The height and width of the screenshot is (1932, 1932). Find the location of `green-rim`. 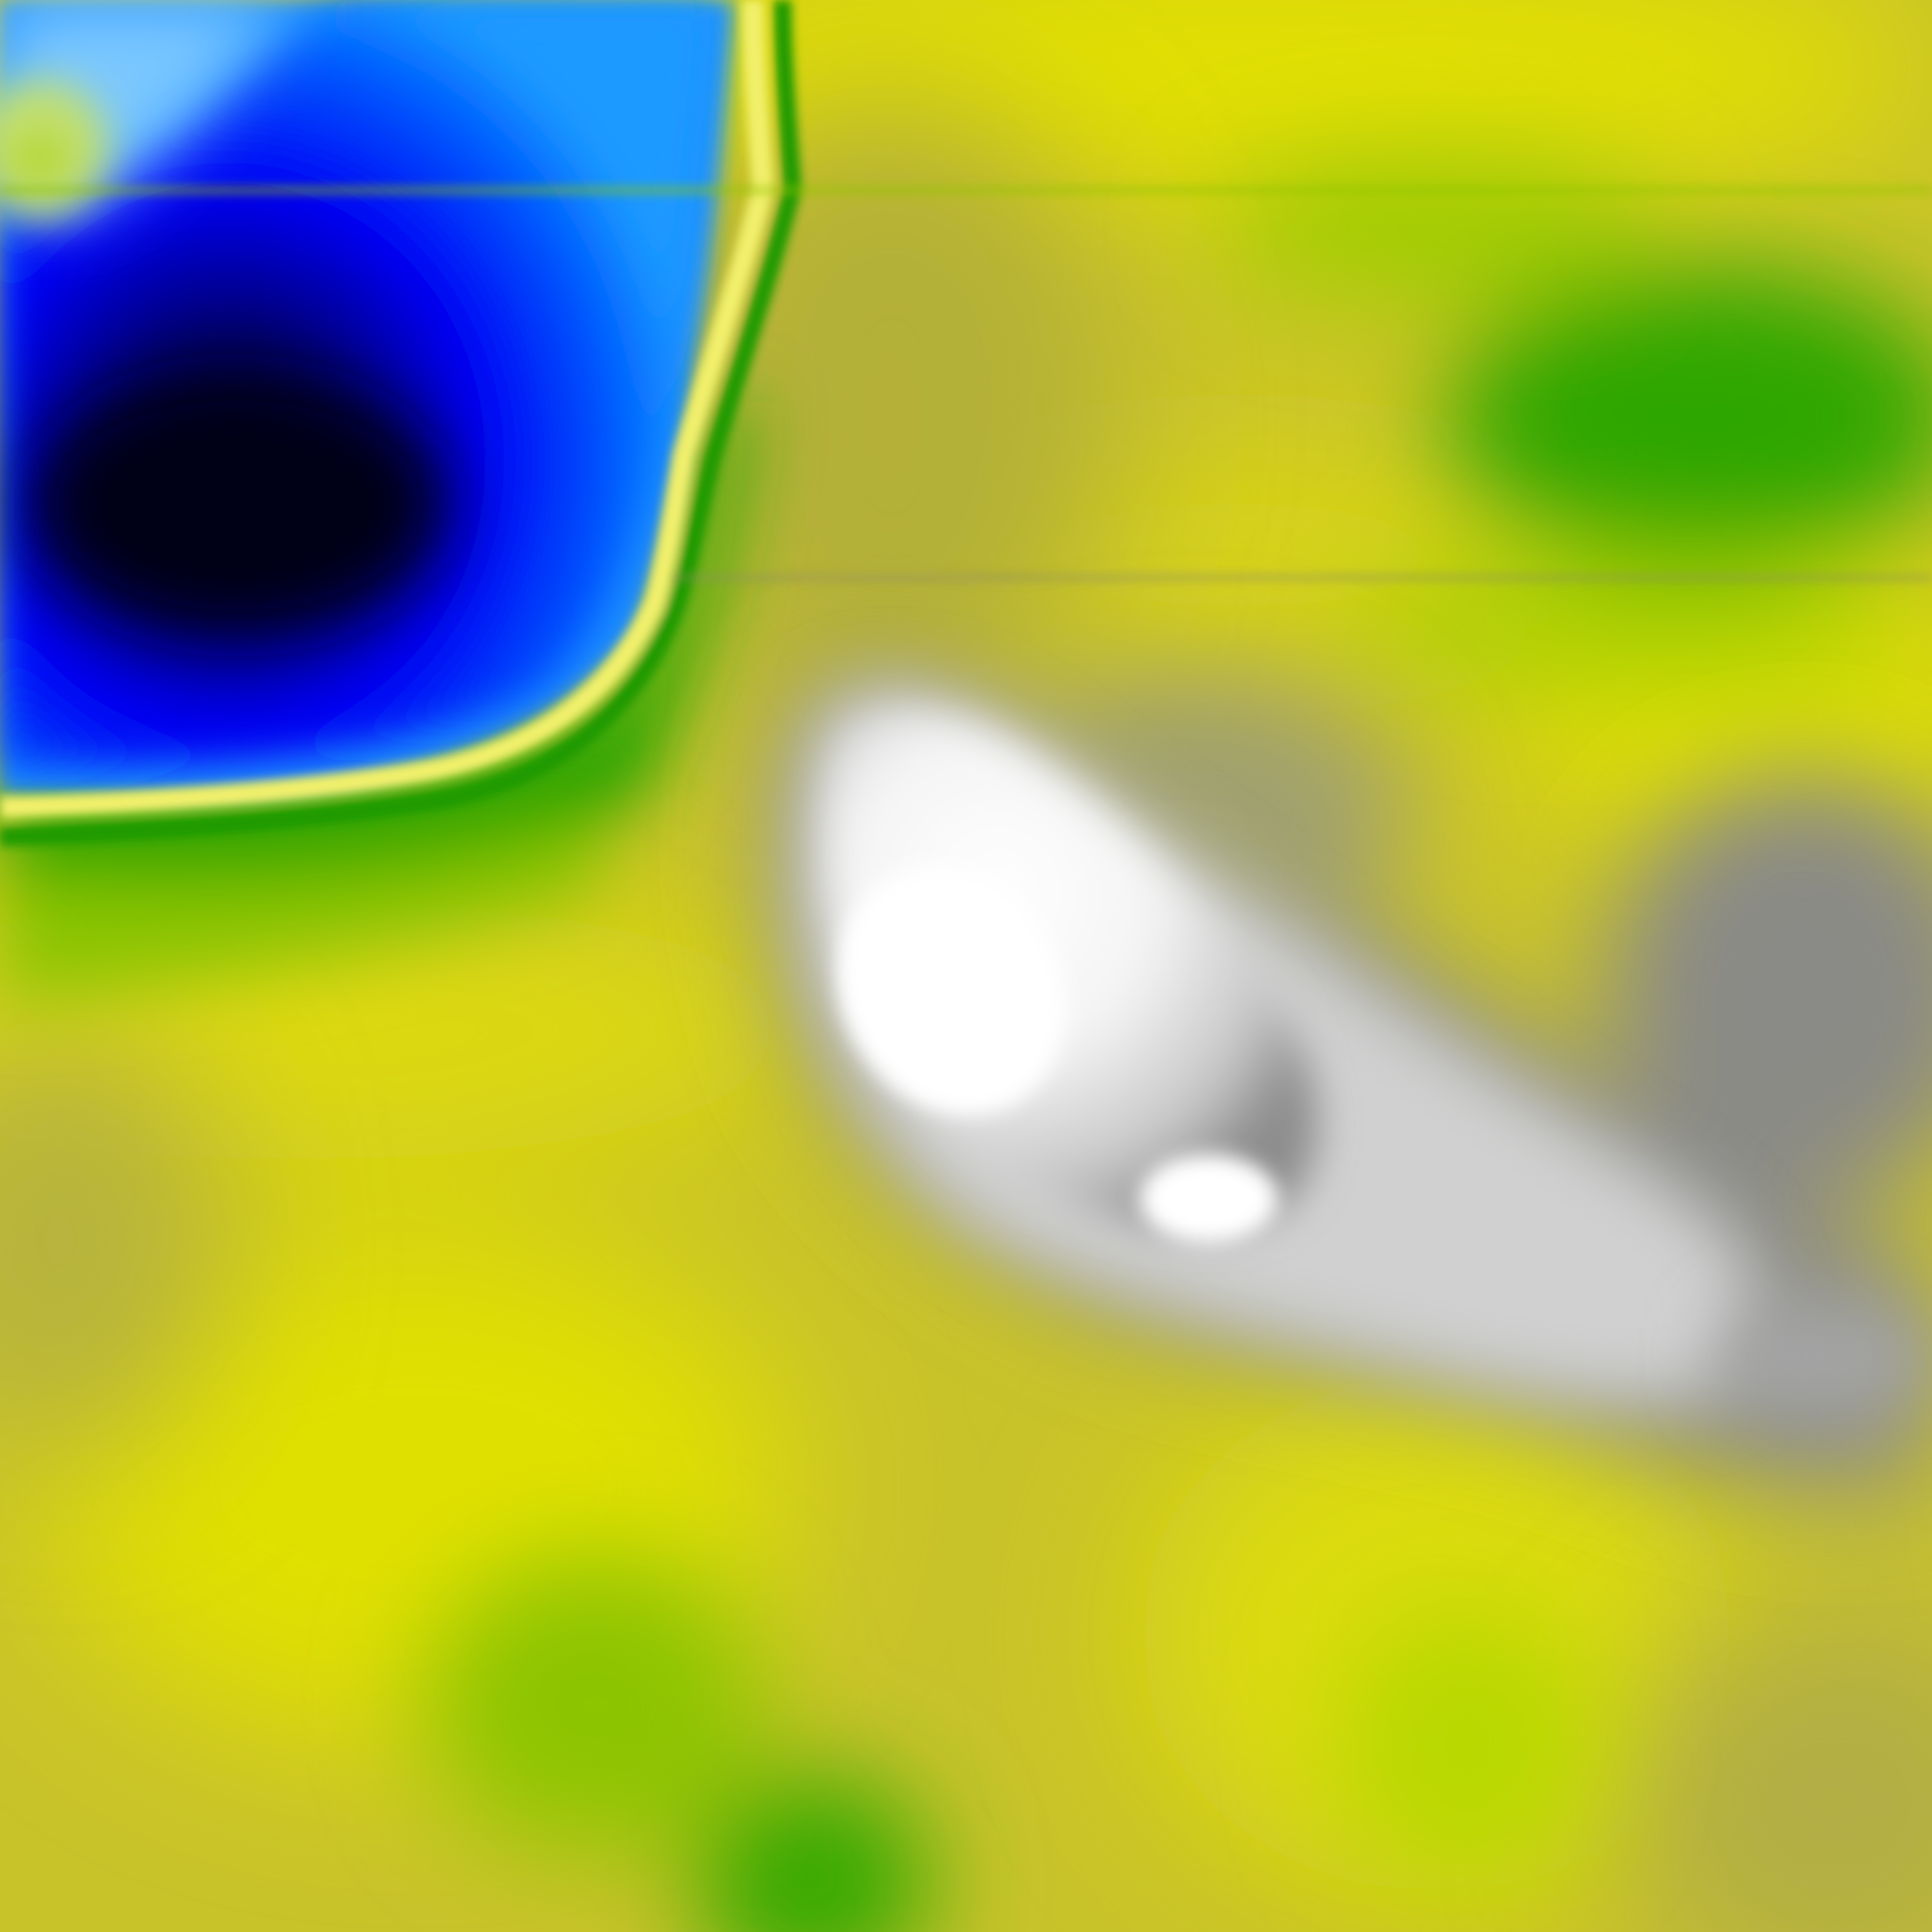

green-rim is located at coordinates (376, 698).